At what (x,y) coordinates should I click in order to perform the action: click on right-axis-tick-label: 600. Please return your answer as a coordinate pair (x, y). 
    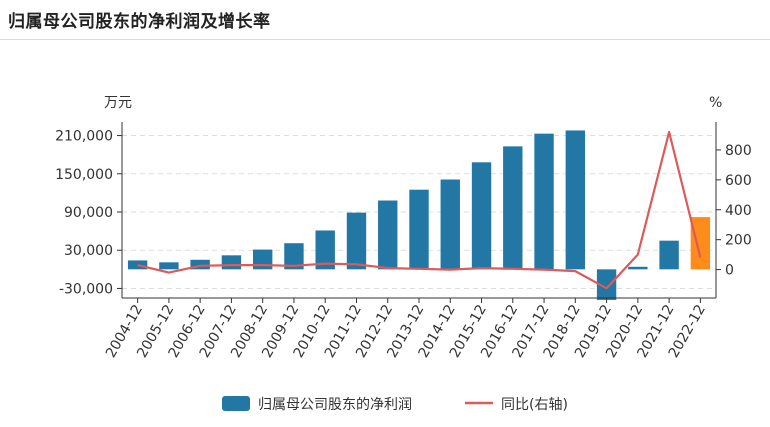
    Looking at the image, I should click on (738, 181).